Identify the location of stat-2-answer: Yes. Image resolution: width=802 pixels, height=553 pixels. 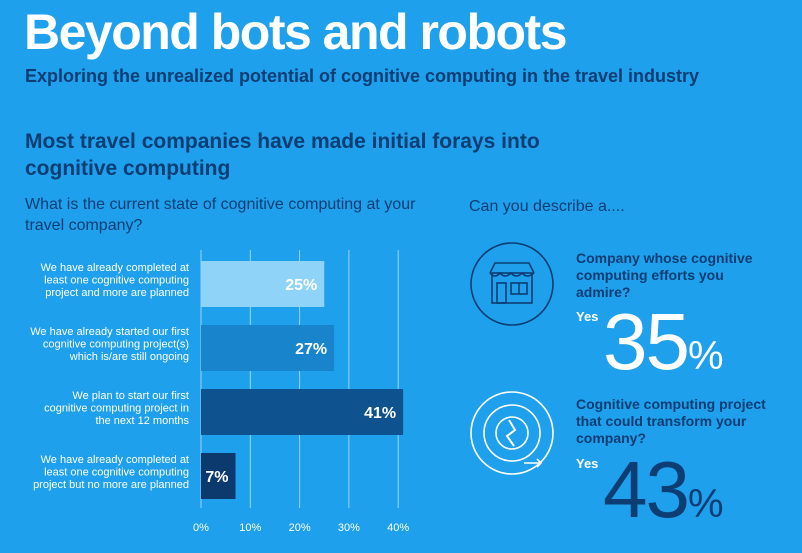
(587, 463).